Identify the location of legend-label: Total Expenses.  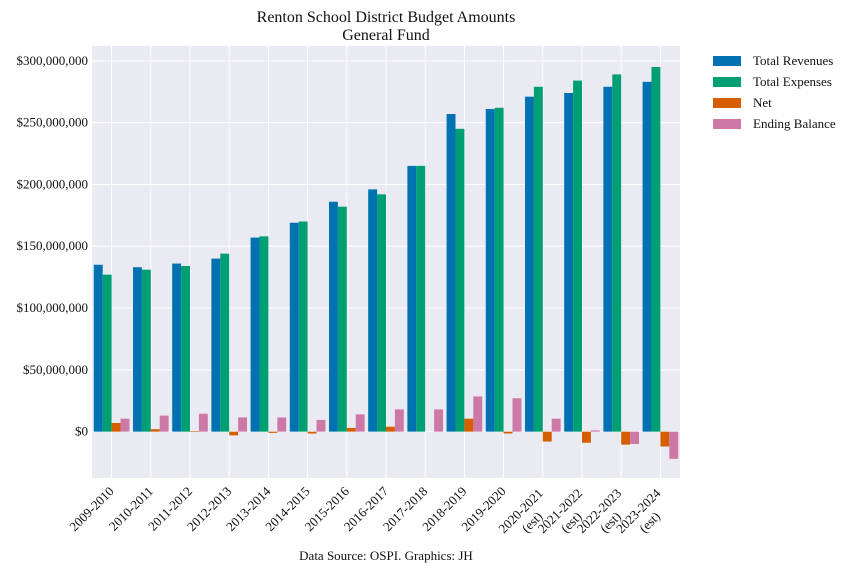
(792, 81).